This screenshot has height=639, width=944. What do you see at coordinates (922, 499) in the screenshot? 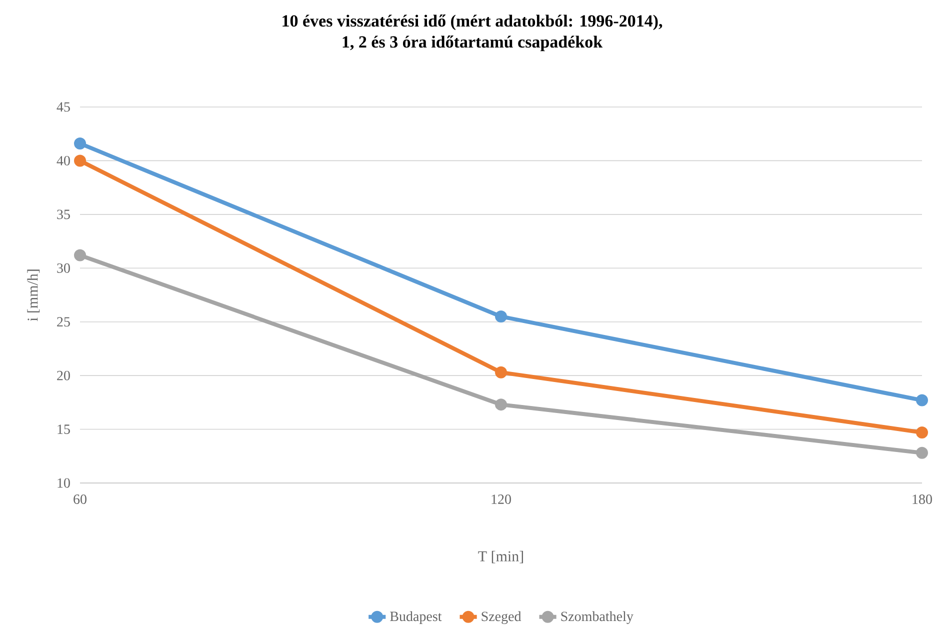
I see `x-tick-label: 180` at bounding box center [922, 499].